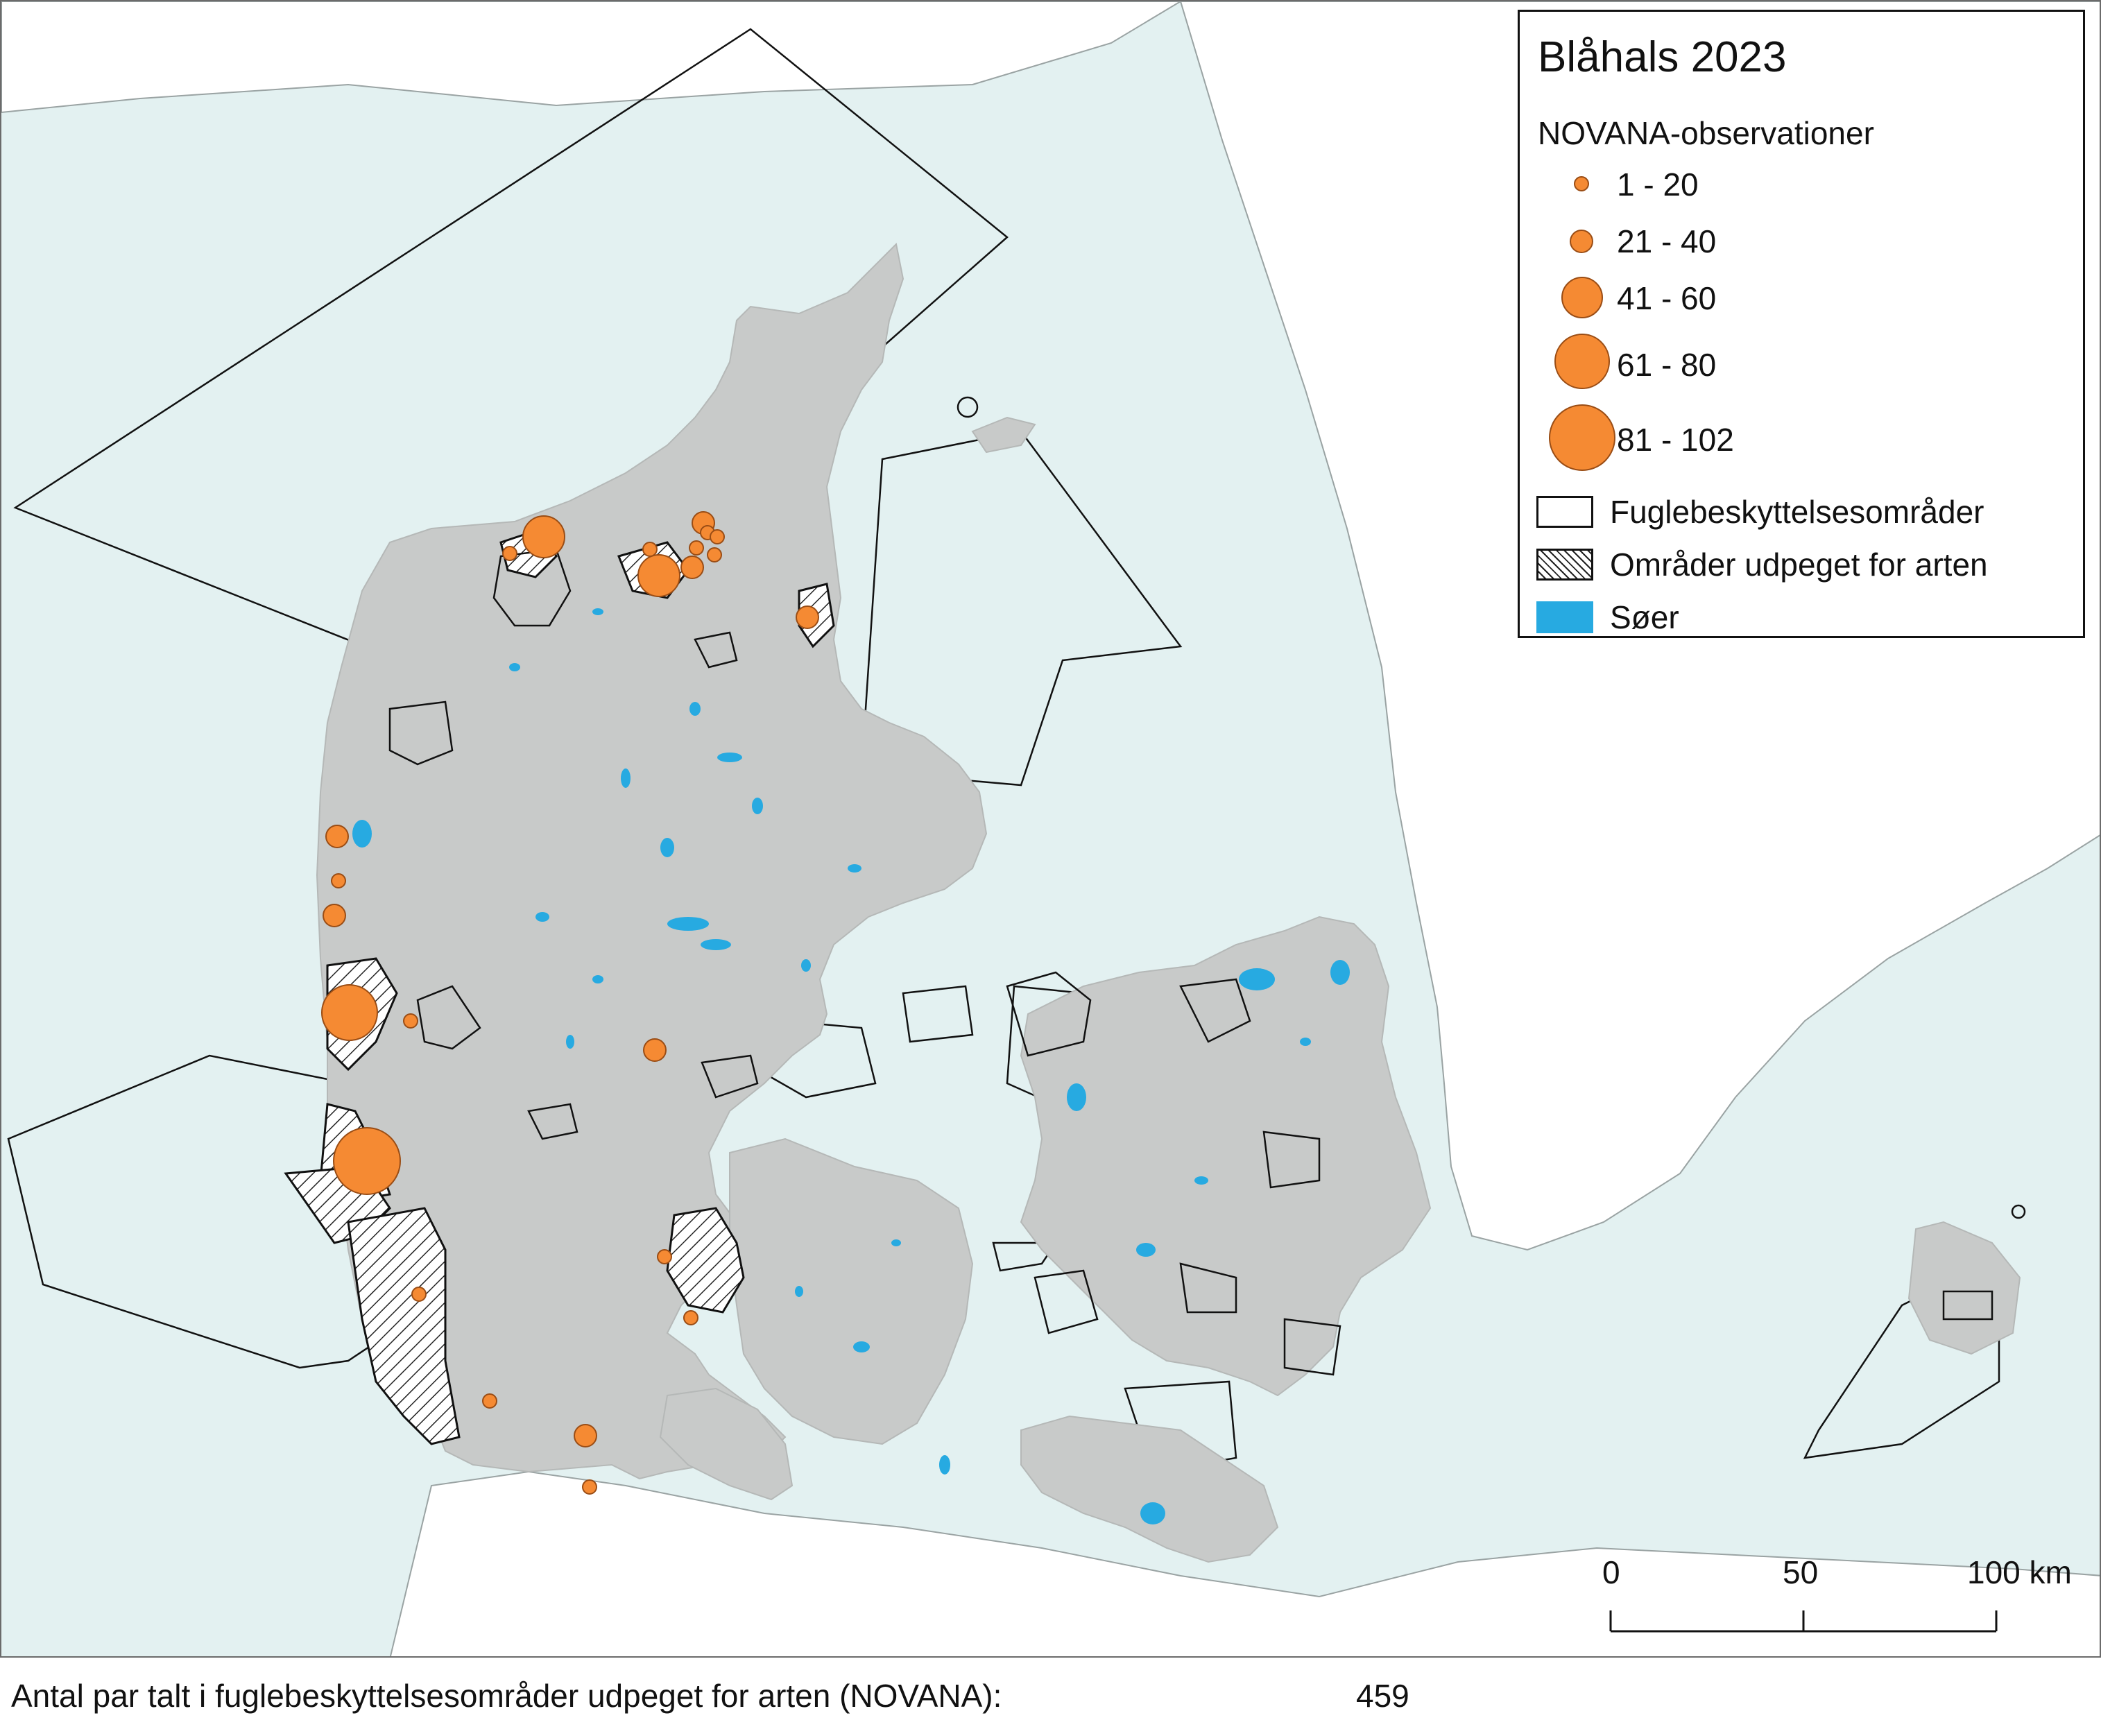 The width and height of the screenshot is (2101, 1736). What do you see at coordinates (1799, 565) in the screenshot?
I see `legend-area-2-label: Områder udpeget for arten` at bounding box center [1799, 565].